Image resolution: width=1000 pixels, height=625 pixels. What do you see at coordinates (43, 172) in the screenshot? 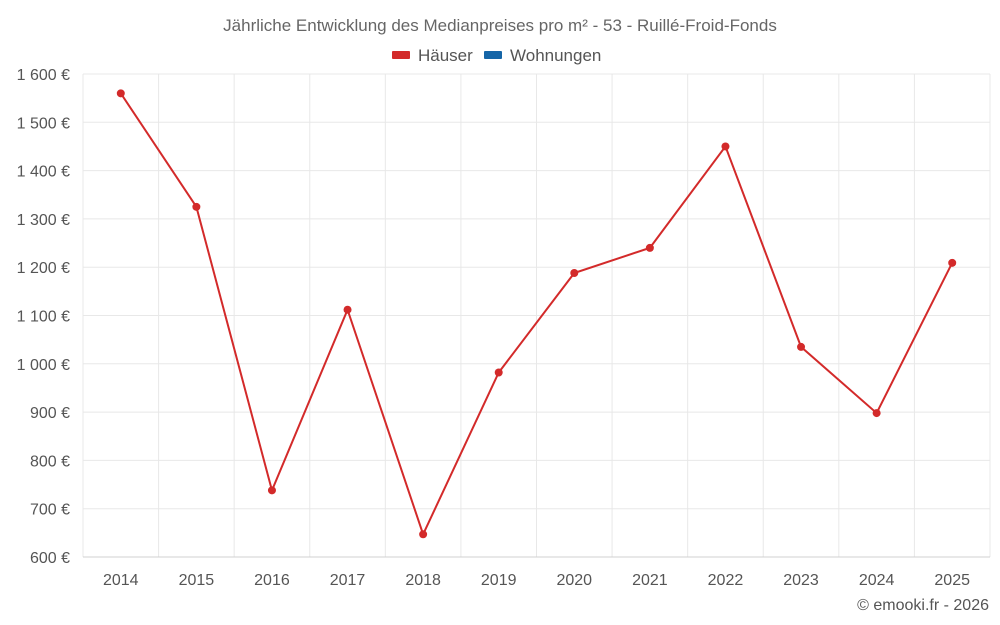
I see `y-tick-label: 1 400 €` at bounding box center [43, 172].